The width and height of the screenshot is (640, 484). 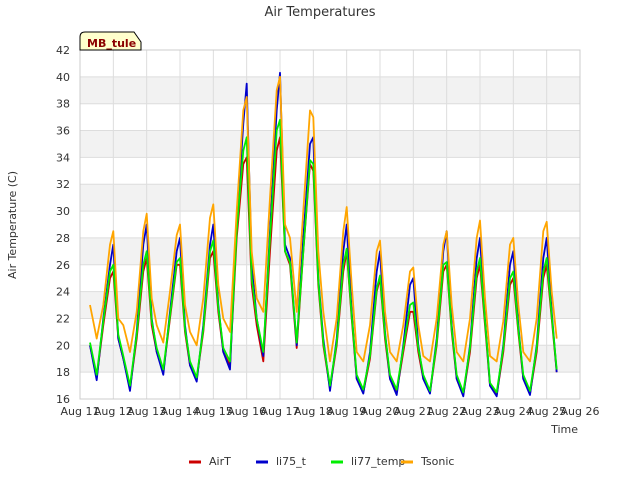 I want to click on legend-label-li75-t: li75_t, so click(x=291, y=461).